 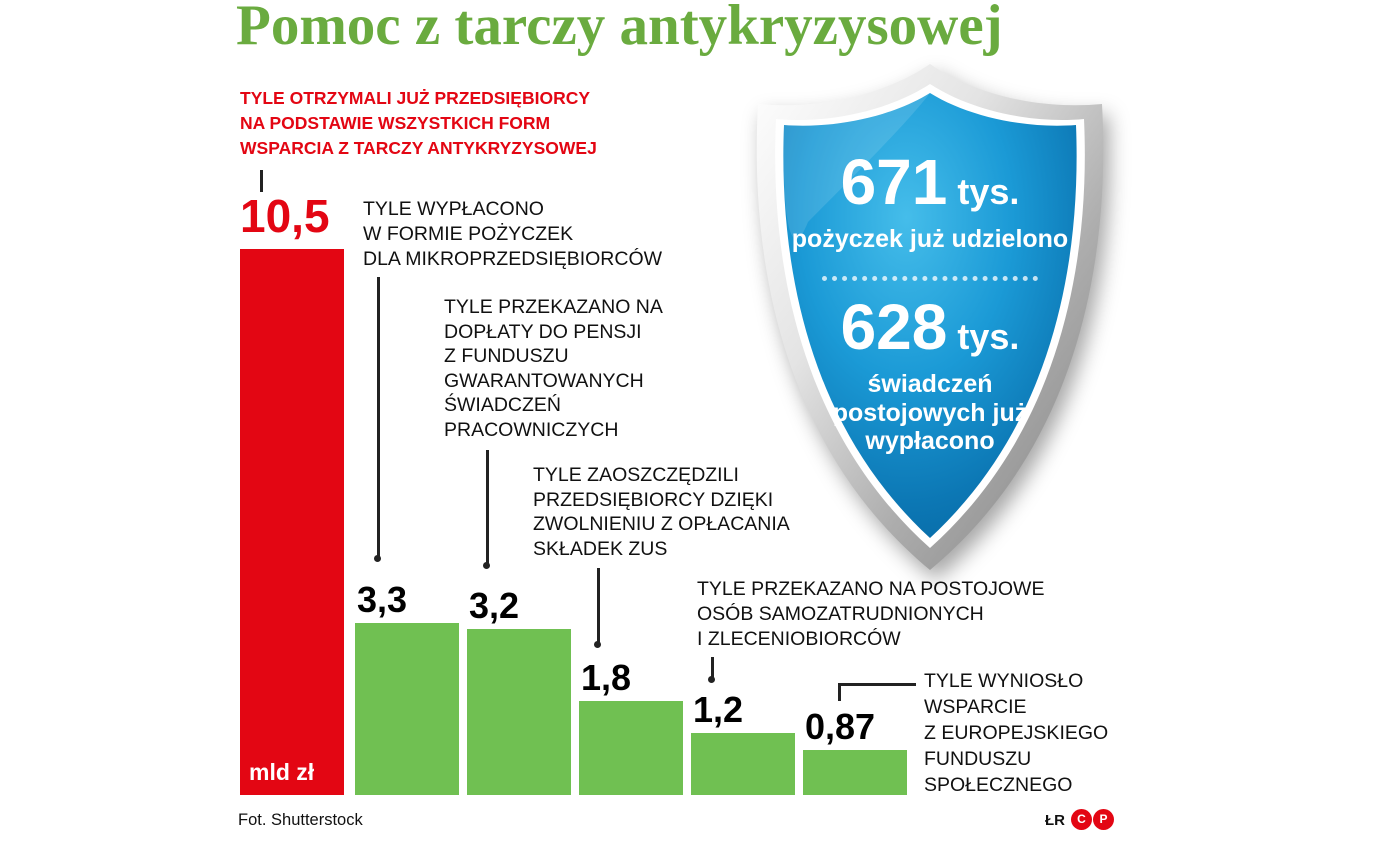 What do you see at coordinates (1103, 819) in the screenshot?
I see `published-icon: P` at bounding box center [1103, 819].